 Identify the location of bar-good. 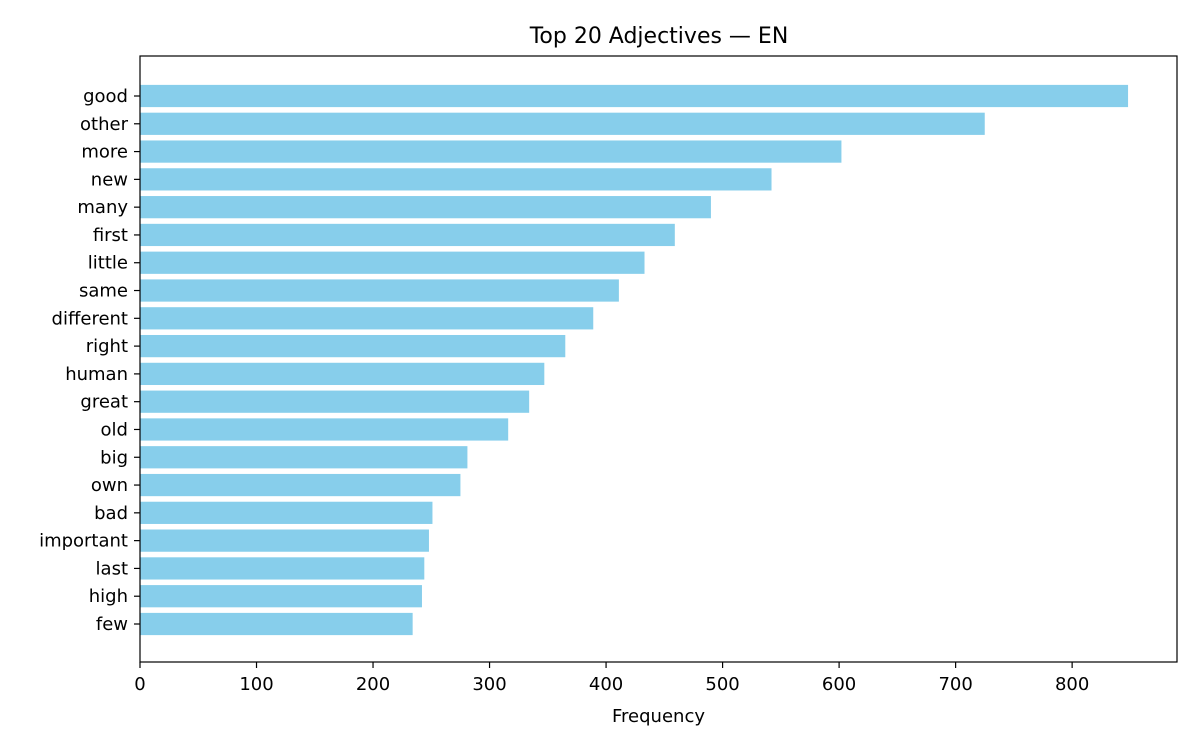
(634, 96).